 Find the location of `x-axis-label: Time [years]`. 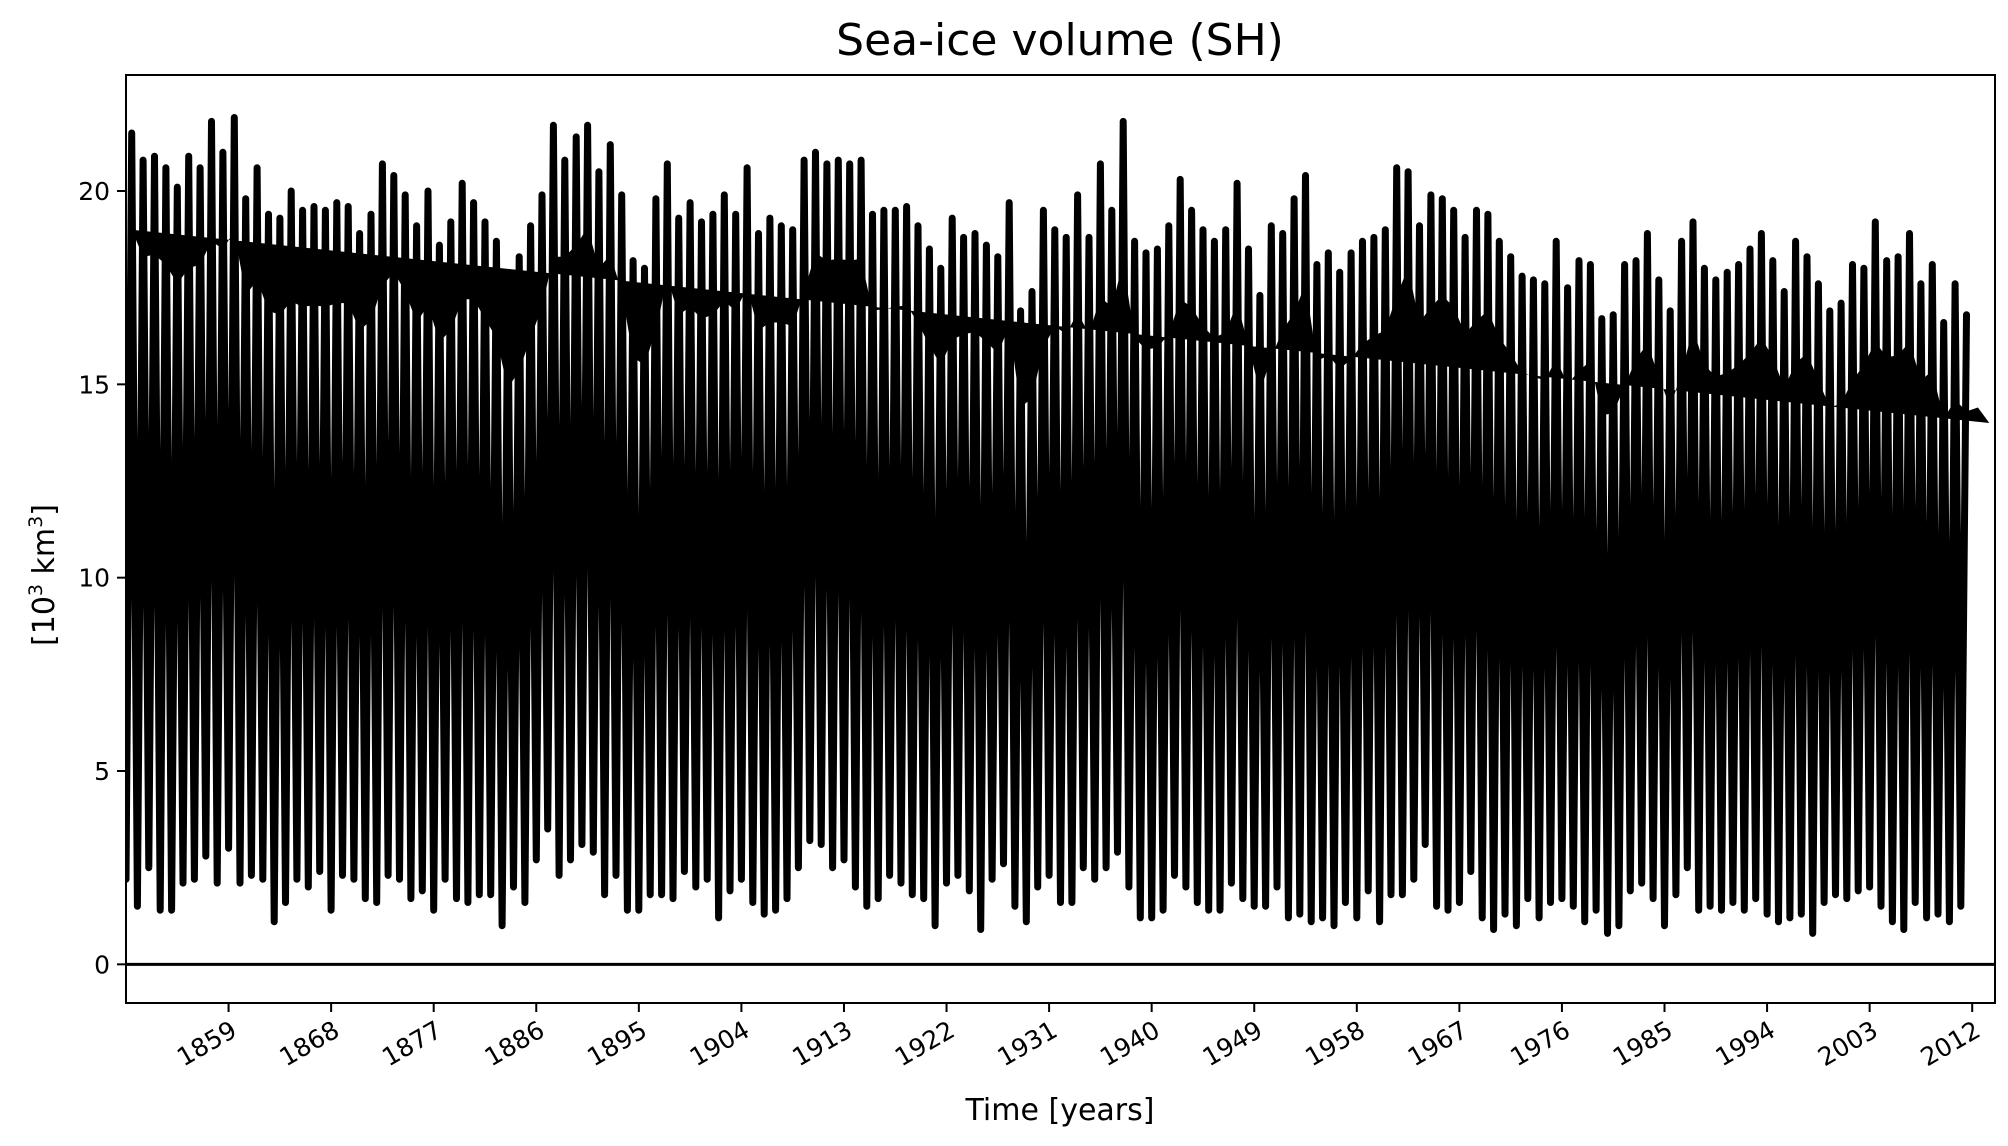

x-axis-label: Time [years] is located at coordinates (1060, 1110).